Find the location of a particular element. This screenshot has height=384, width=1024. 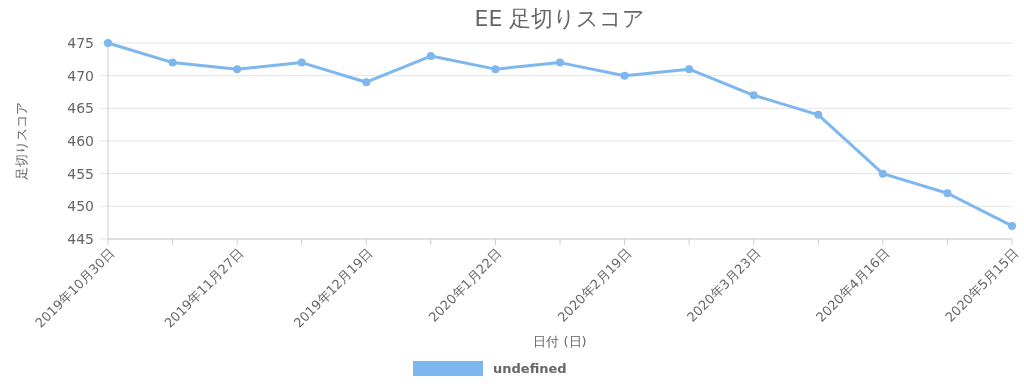

text: undefined is located at coordinates (530, 369).